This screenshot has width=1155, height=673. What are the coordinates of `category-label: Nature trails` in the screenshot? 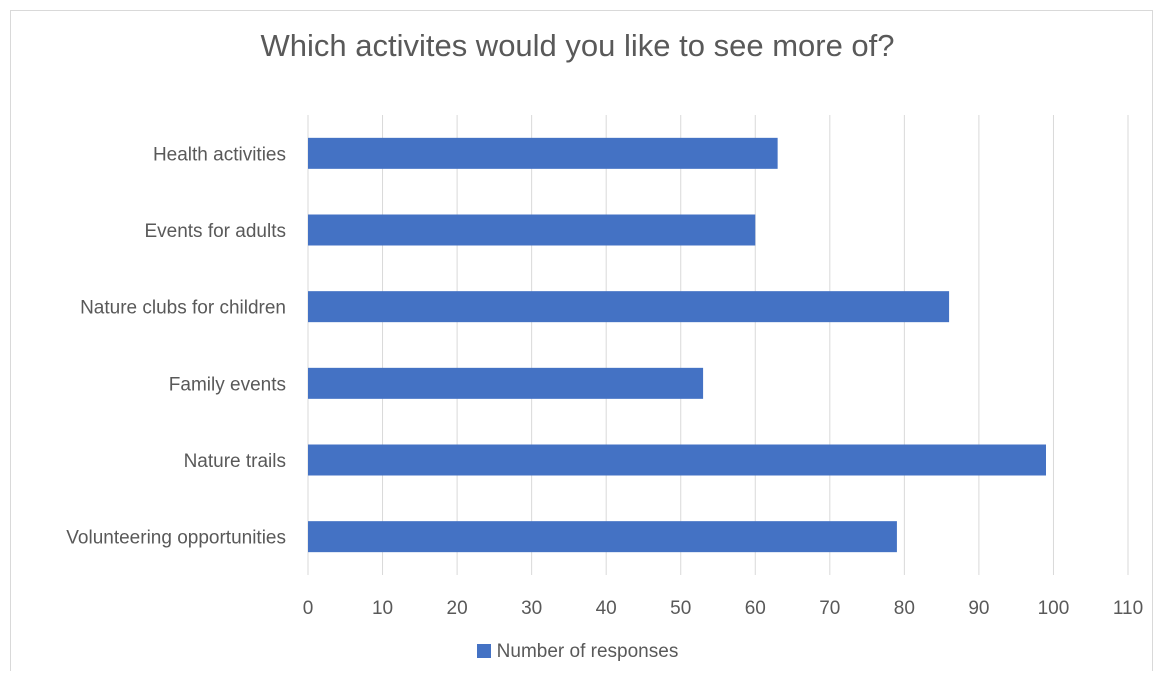 It's located at (235, 461).